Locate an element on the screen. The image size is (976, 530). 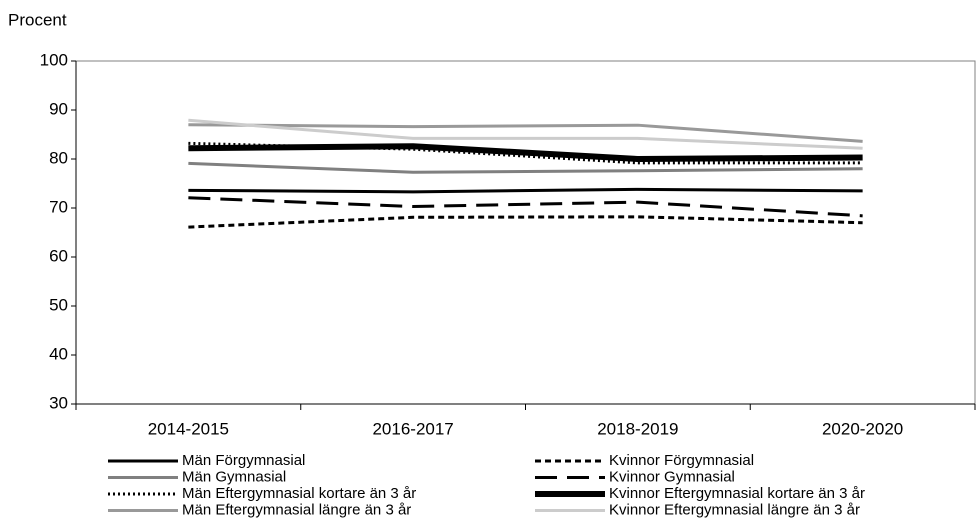
legend-label: Män Eftergymnasial längre än 3 år is located at coordinates (296, 509).